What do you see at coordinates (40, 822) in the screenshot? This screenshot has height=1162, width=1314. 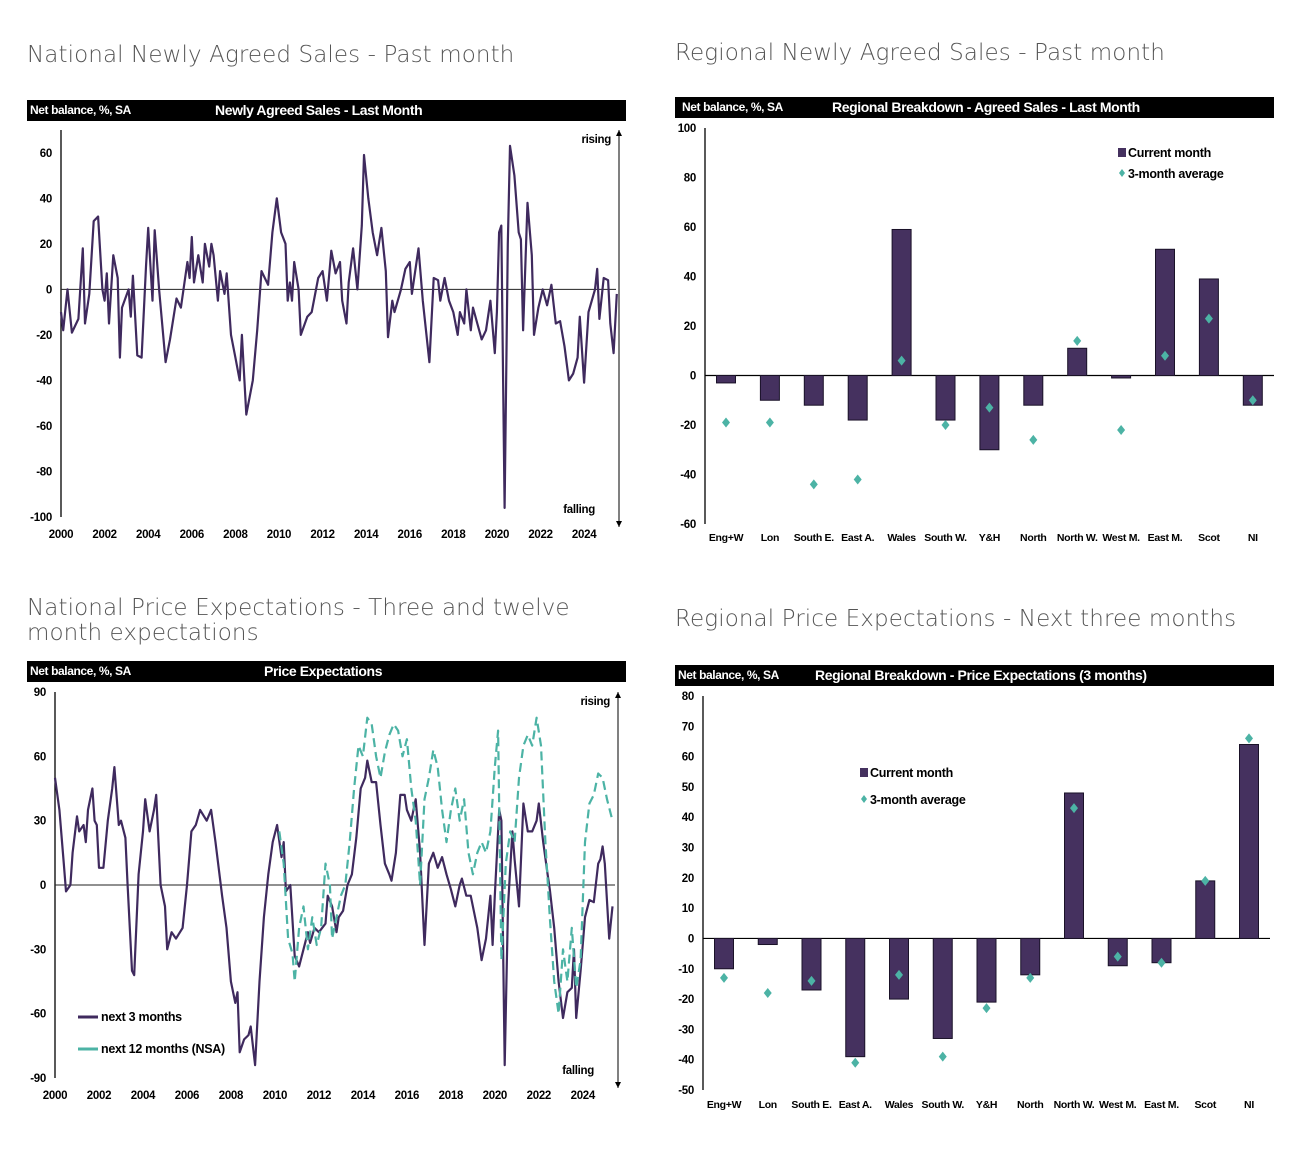 I see `y-tick-label: 30` at bounding box center [40, 822].